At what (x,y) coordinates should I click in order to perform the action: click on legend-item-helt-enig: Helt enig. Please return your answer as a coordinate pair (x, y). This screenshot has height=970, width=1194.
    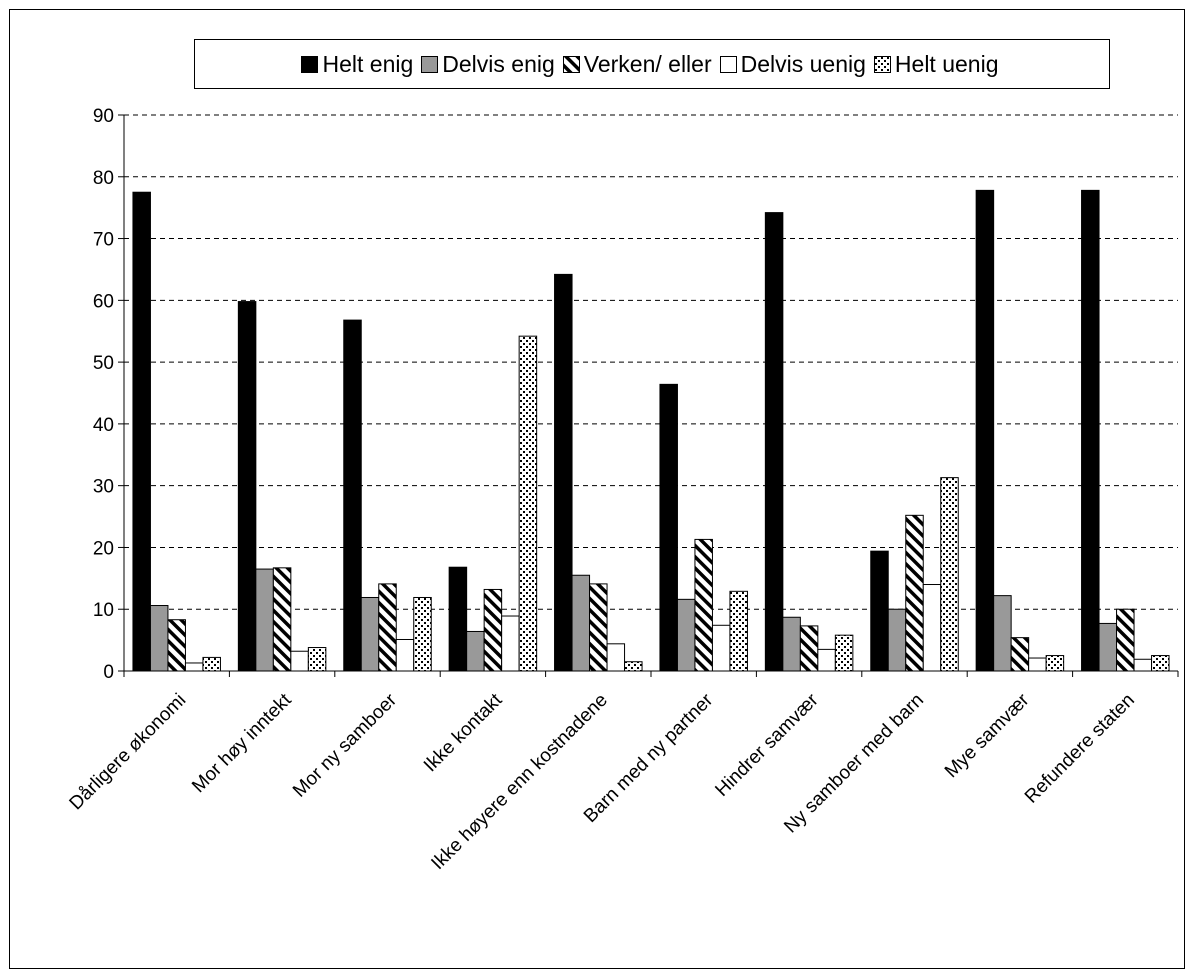
    Looking at the image, I should click on (357, 64).